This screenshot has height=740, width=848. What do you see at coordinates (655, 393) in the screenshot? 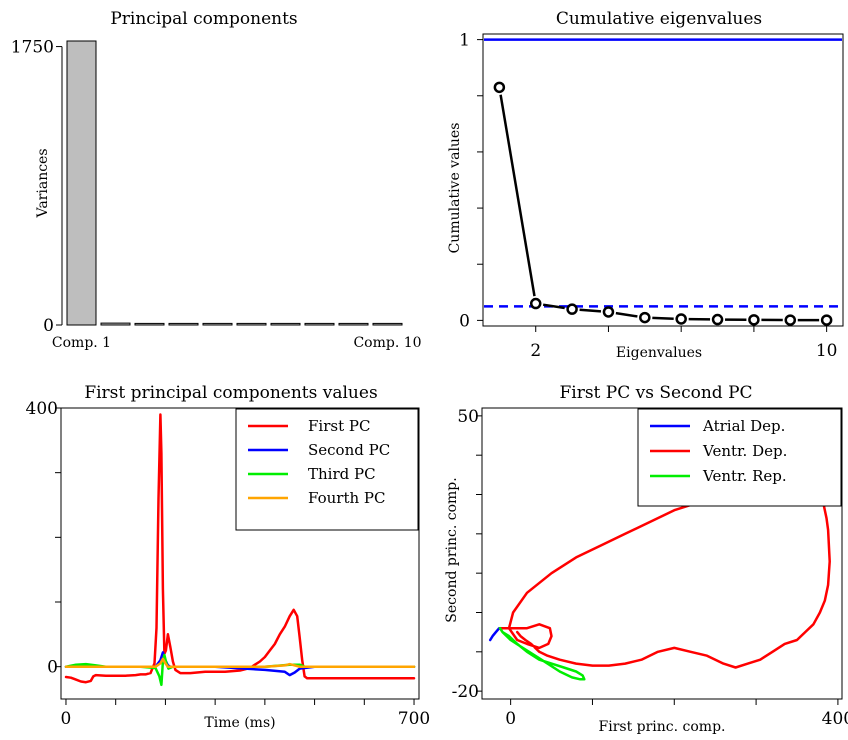
I see `pc1-vs-pc2-title: First PC vs Second PC` at bounding box center [655, 393].